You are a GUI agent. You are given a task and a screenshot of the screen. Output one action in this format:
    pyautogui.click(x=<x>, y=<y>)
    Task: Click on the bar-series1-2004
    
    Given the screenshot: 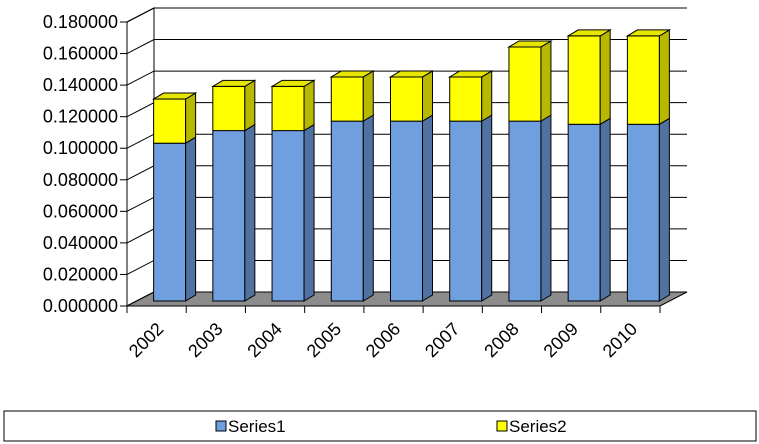 What is the action you would take?
    pyautogui.click(x=293, y=212)
    